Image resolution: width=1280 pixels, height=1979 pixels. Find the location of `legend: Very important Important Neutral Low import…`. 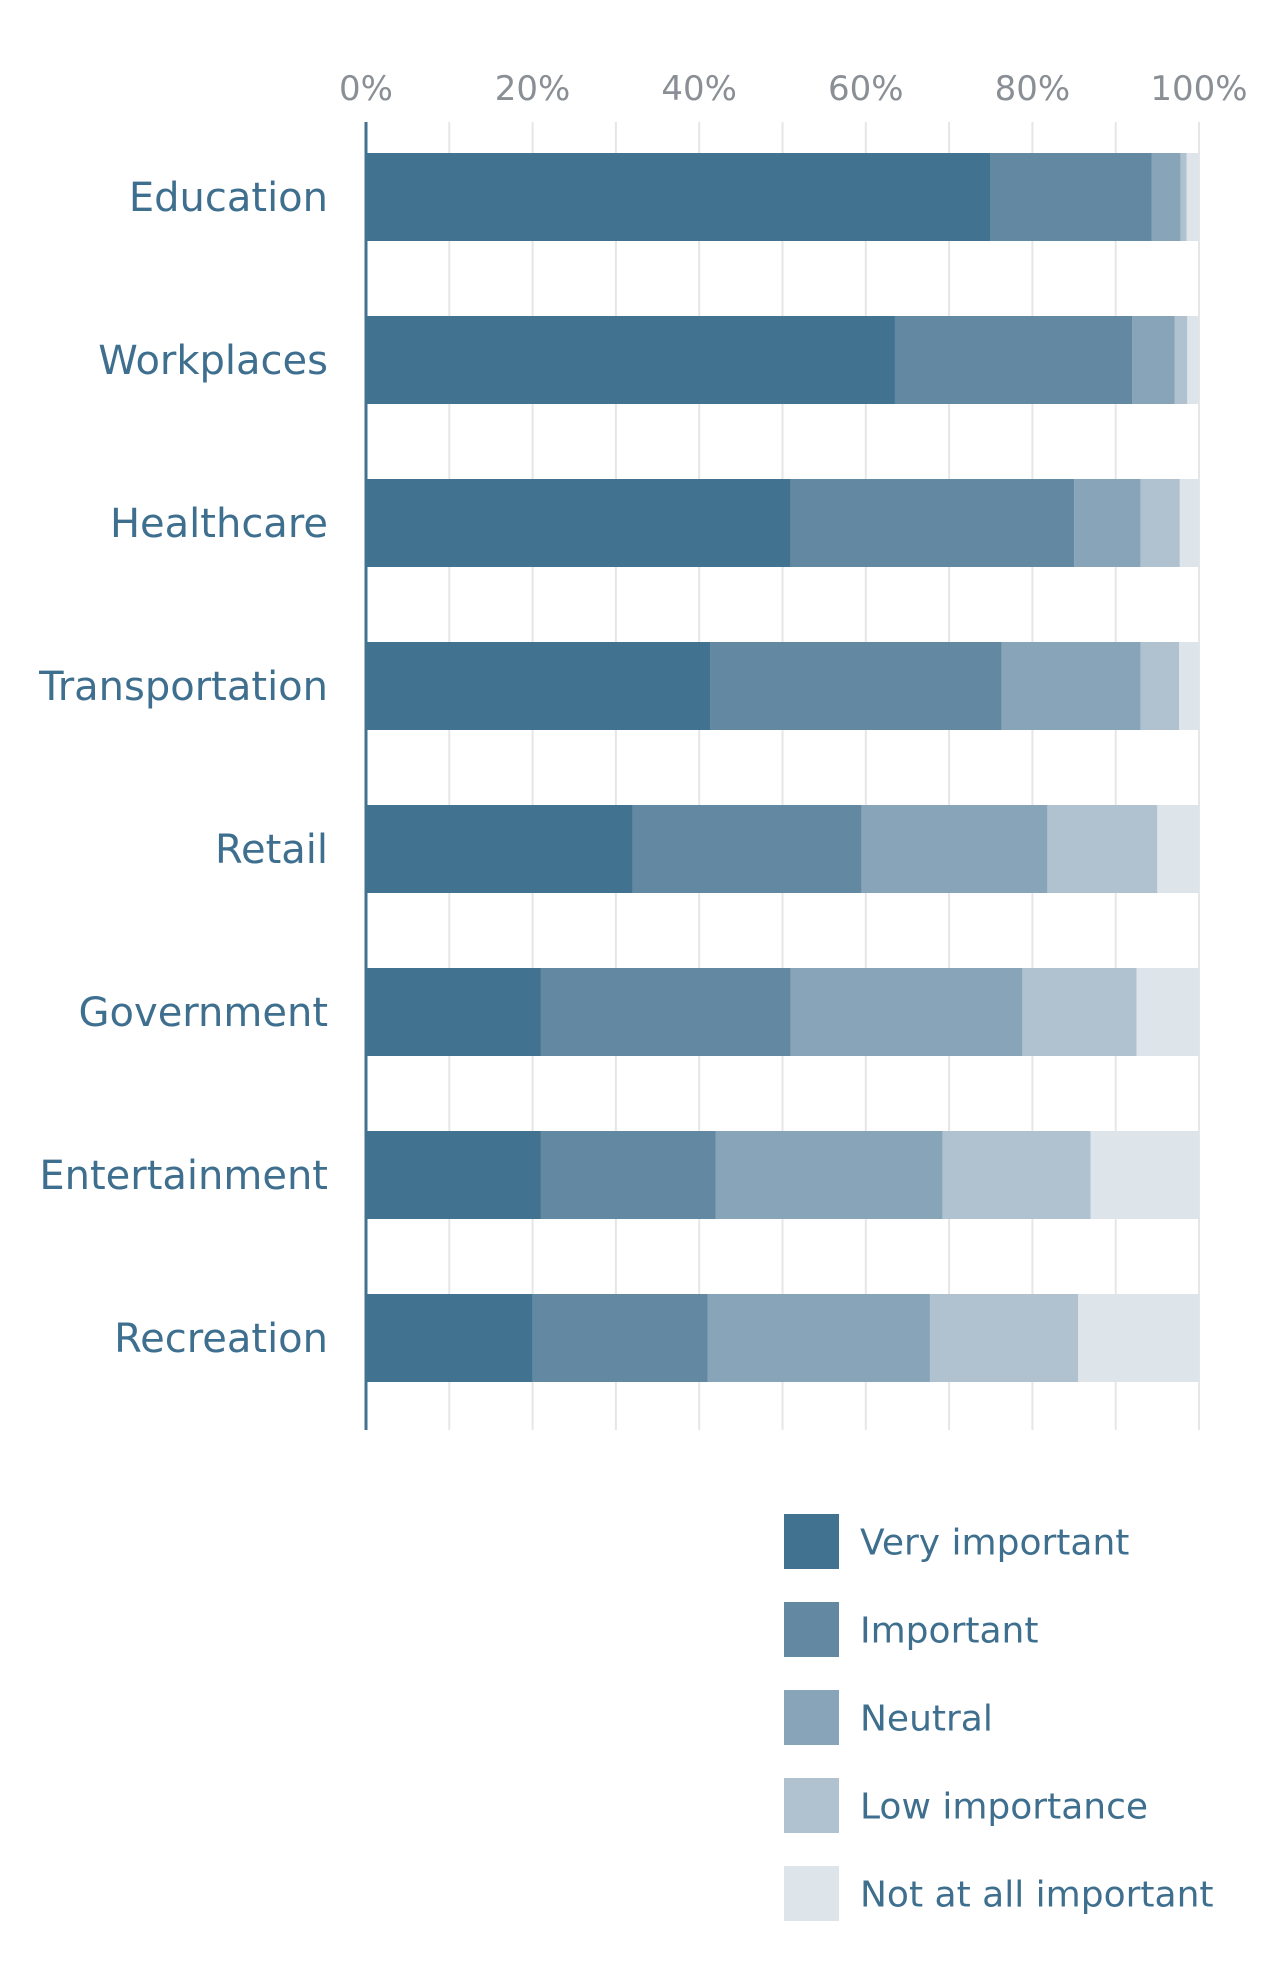

legend: Very important Important Neutral Low import… is located at coordinates (999, 1717).